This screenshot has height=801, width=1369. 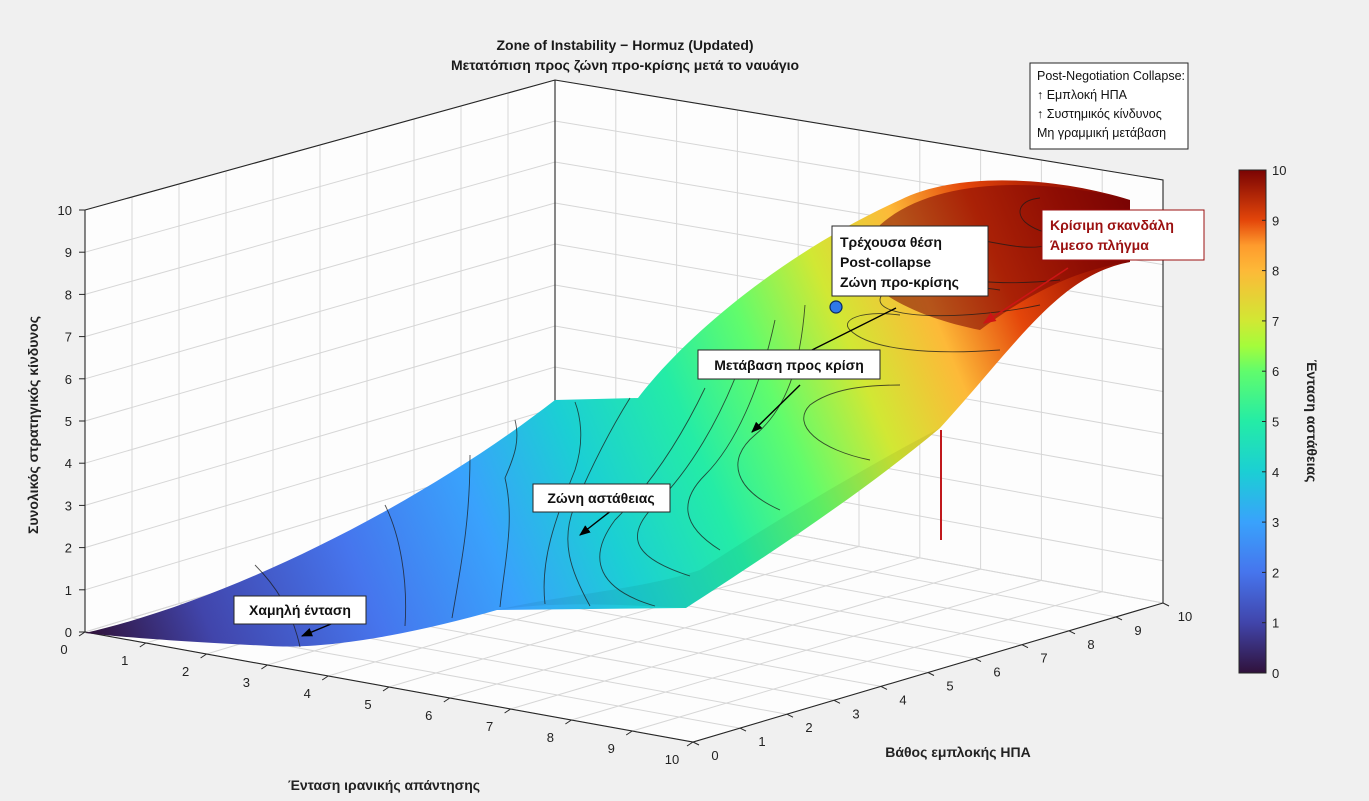 What do you see at coordinates (550, 737) in the screenshot?
I see `x-tick-label: 8` at bounding box center [550, 737].